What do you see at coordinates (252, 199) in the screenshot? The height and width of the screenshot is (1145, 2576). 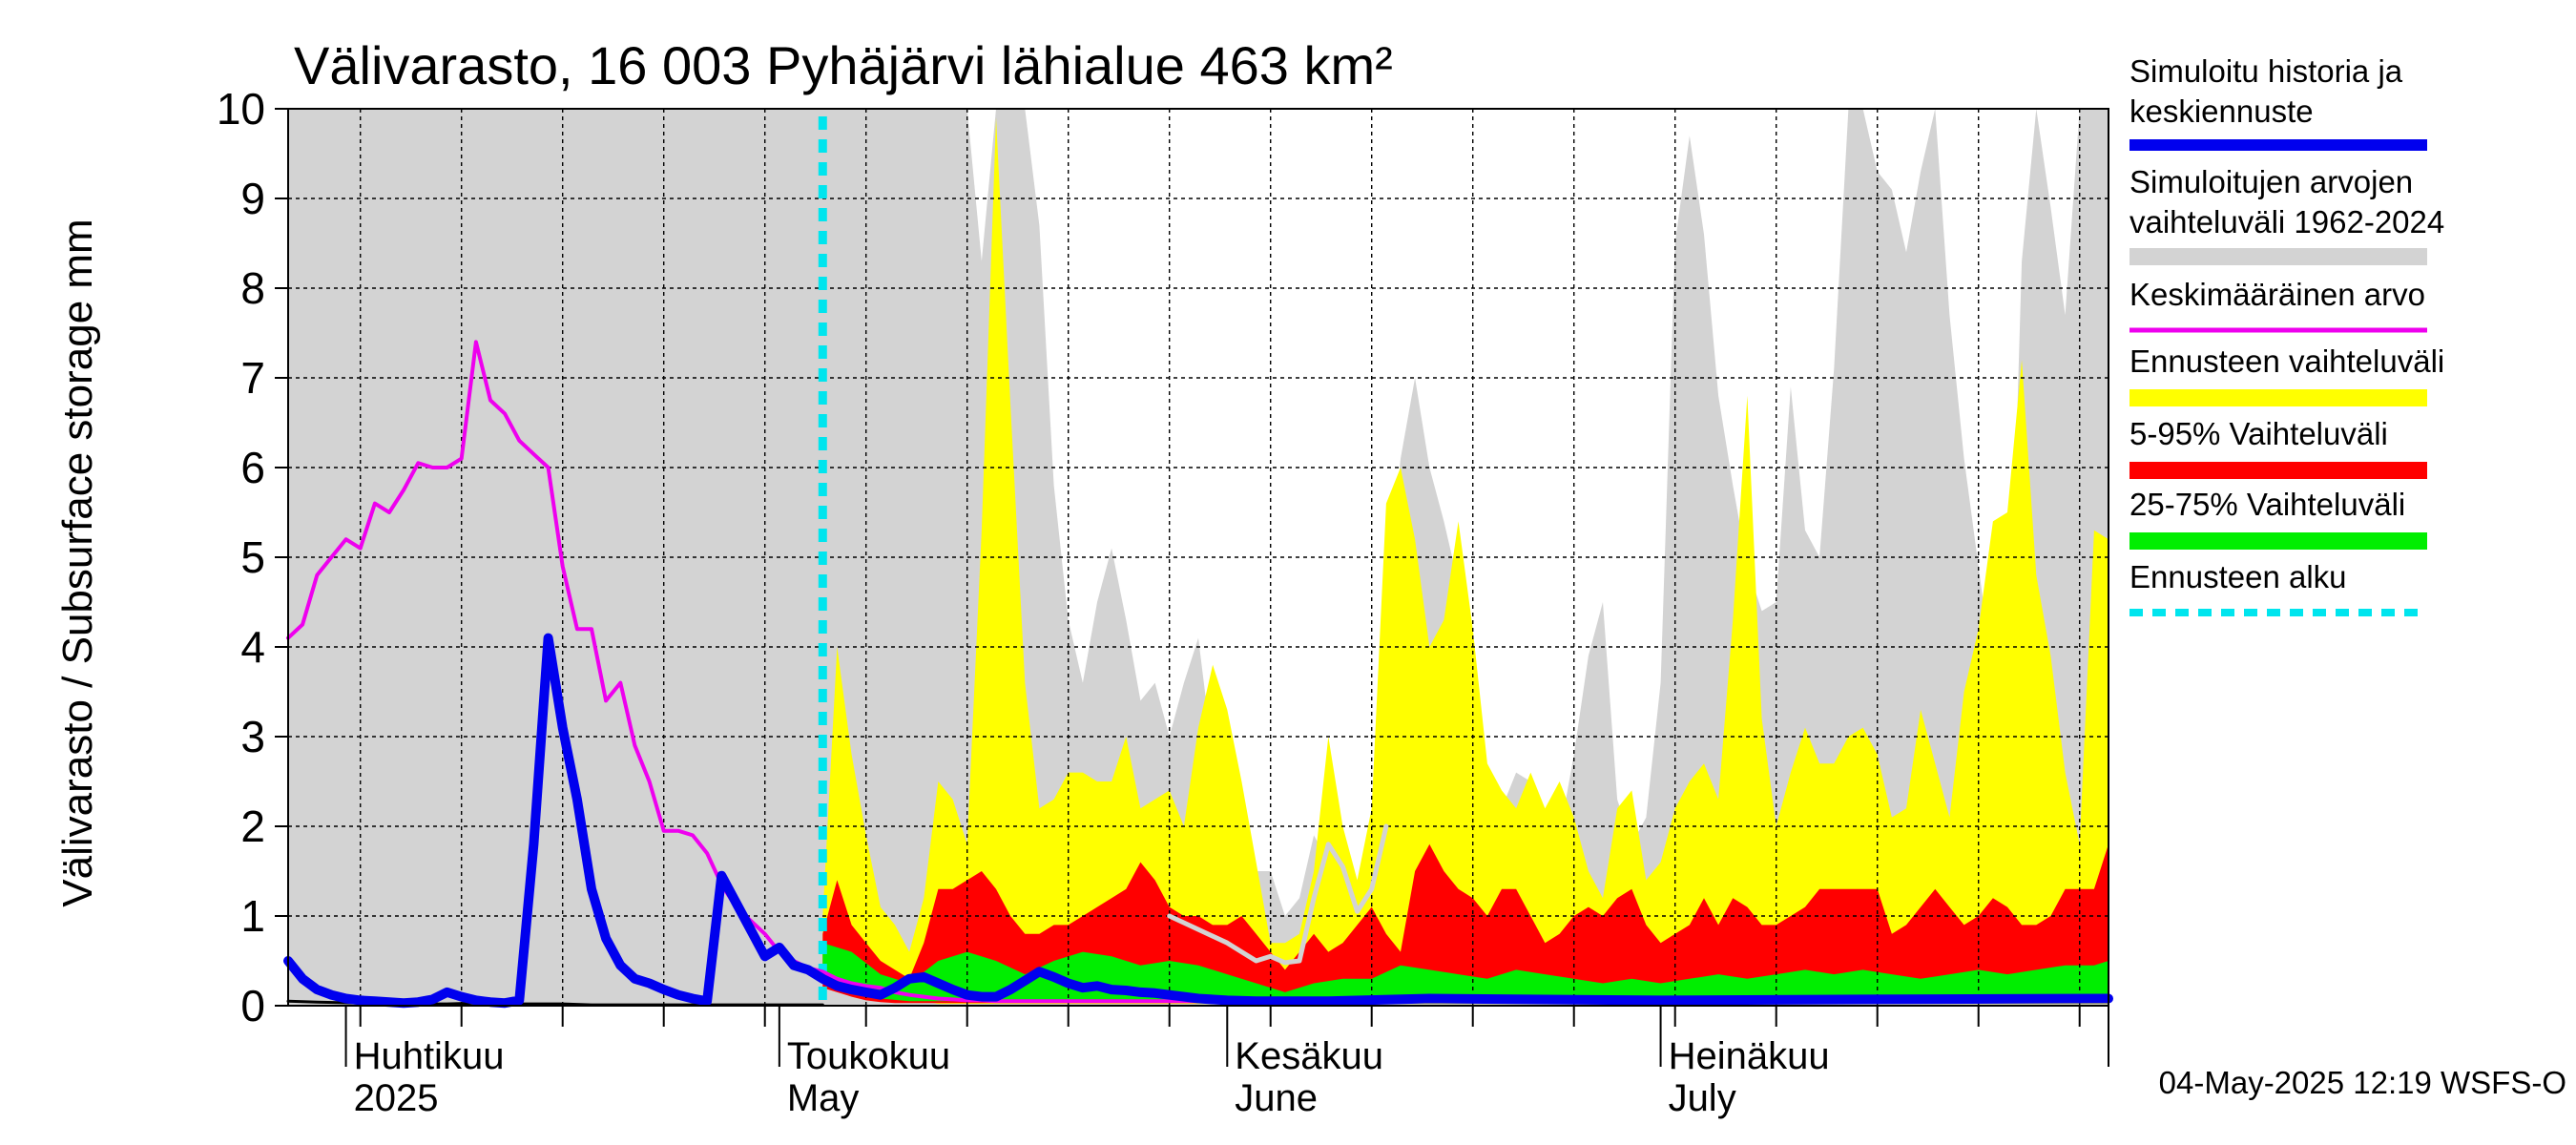 I see `y-tick-label: 9` at bounding box center [252, 199].